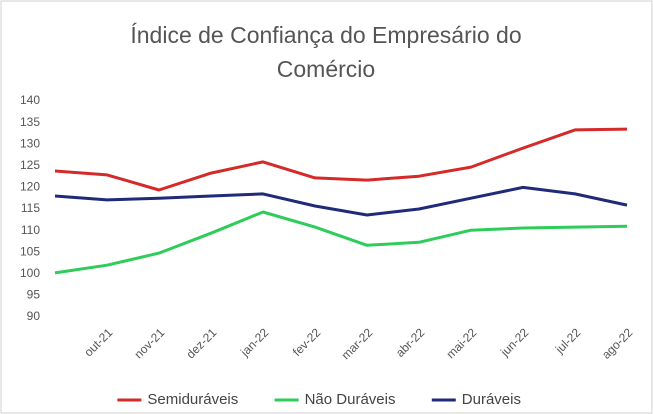  I want to click on legend-label: Semiduráveis, so click(192, 399).